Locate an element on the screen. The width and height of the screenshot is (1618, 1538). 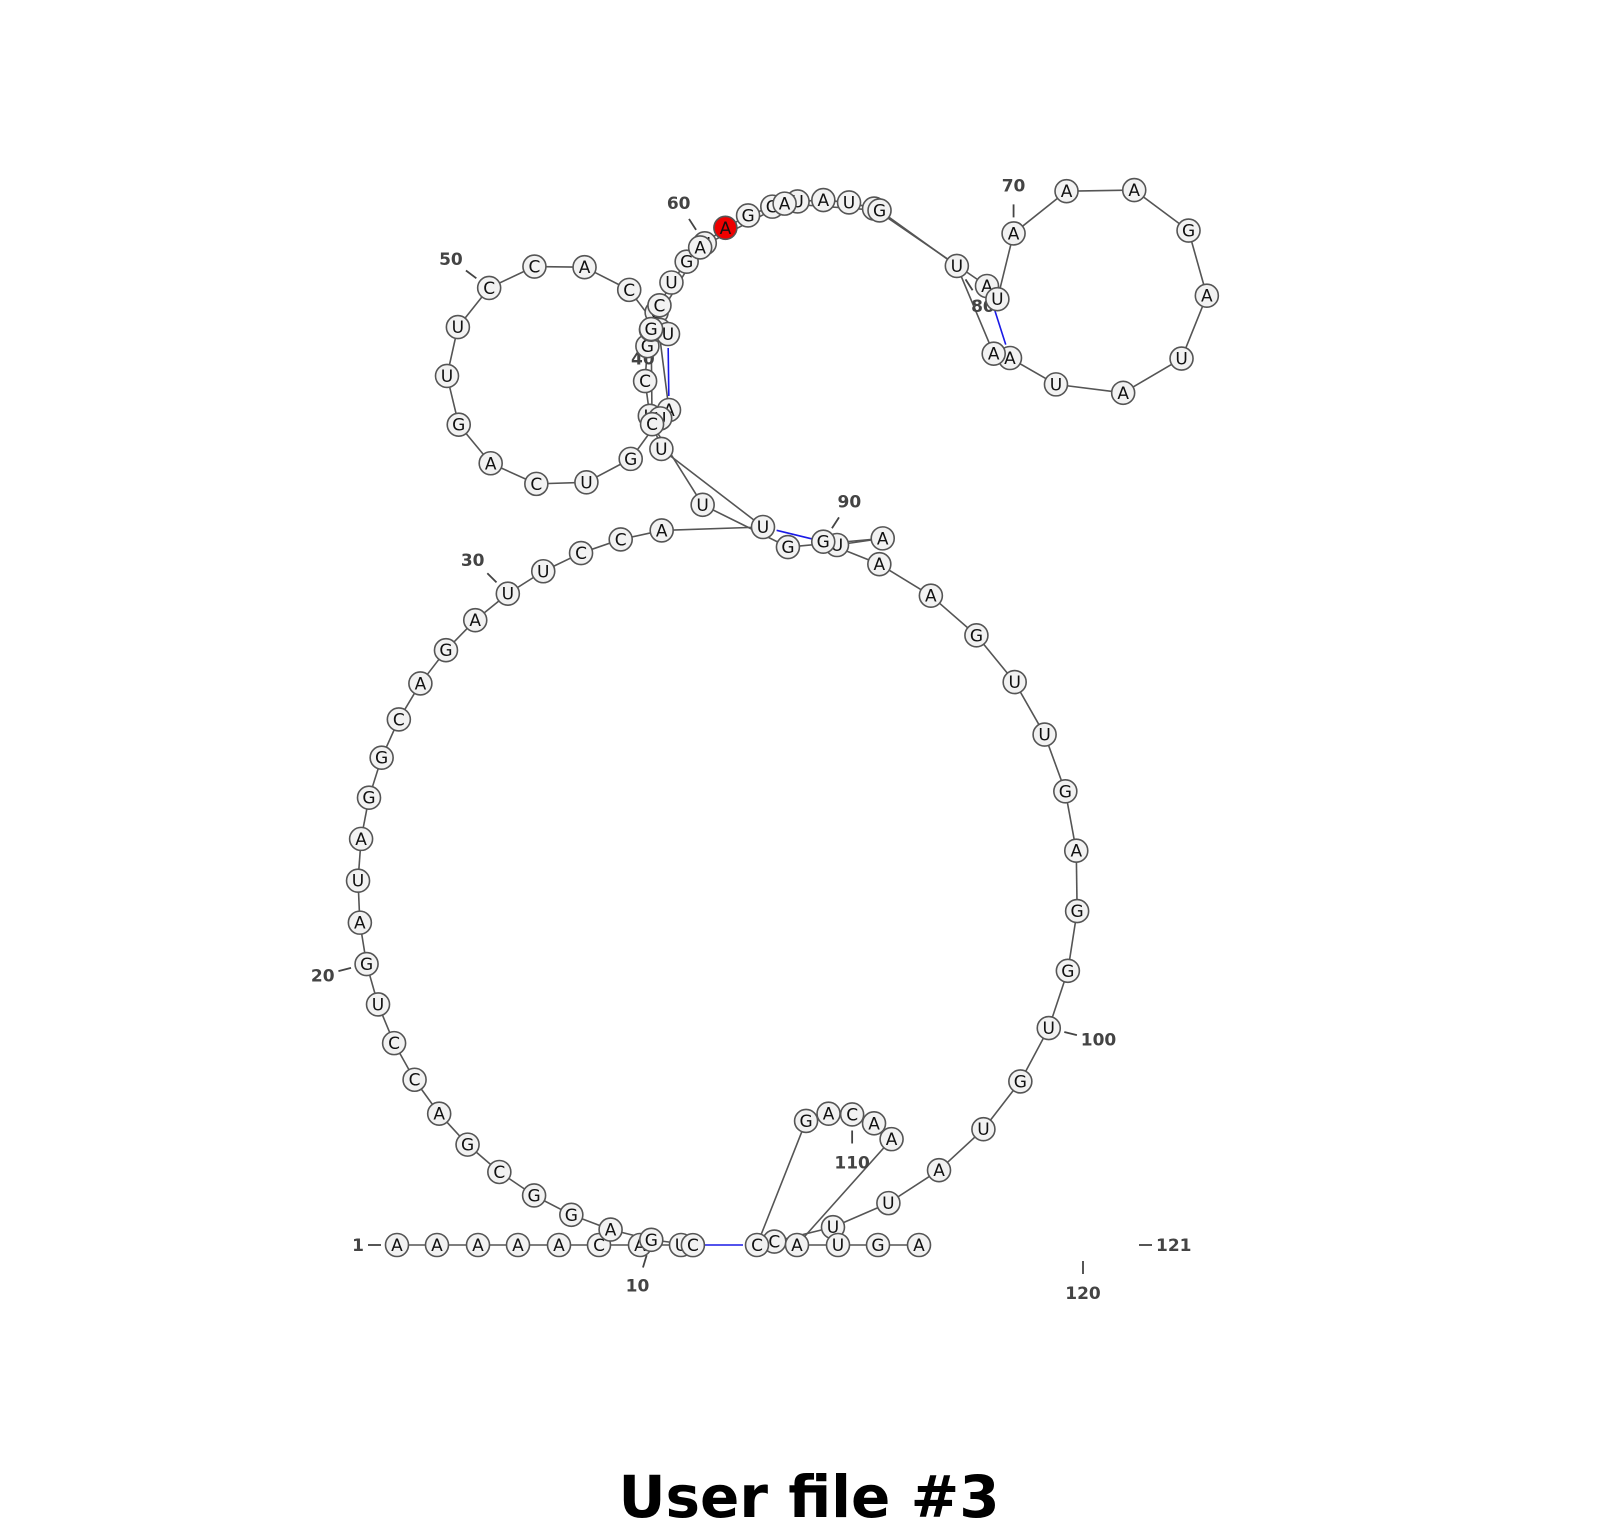
nucleotide-20: G is located at coordinates (366, 964).